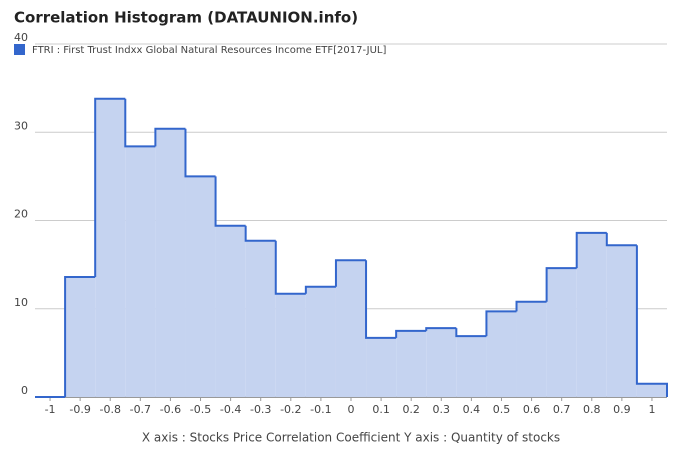 The image size is (680, 462). Describe the element at coordinates (442, 409) in the screenshot. I see `x-tick-label: 0.3` at that location.